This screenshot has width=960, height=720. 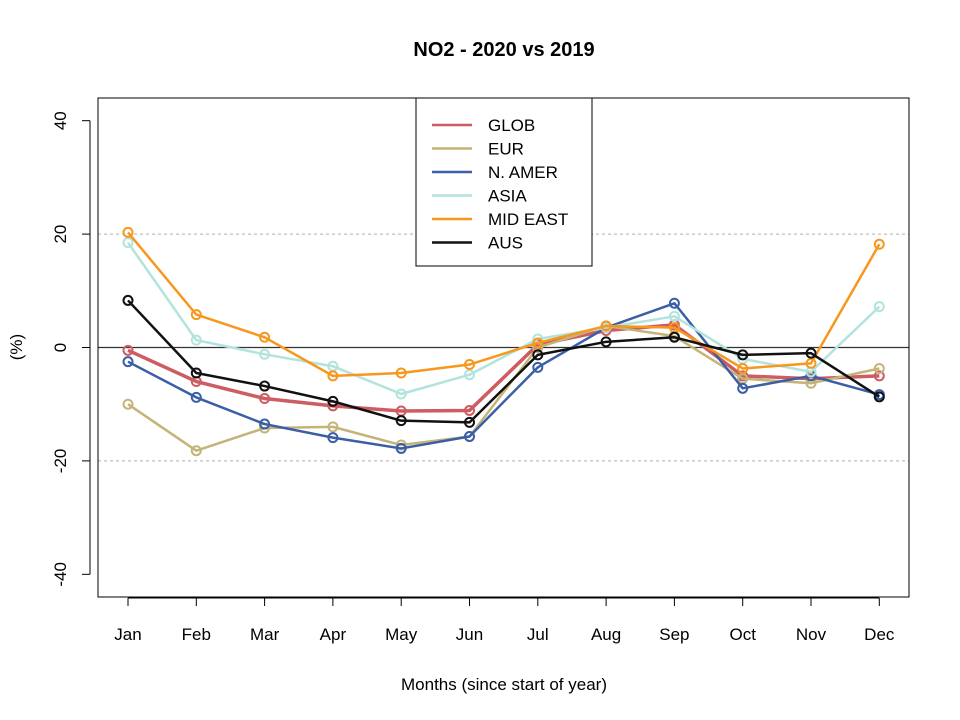 I want to click on chart-title: NO2 - 2020 vs 2019, so click(x=503, y=50).